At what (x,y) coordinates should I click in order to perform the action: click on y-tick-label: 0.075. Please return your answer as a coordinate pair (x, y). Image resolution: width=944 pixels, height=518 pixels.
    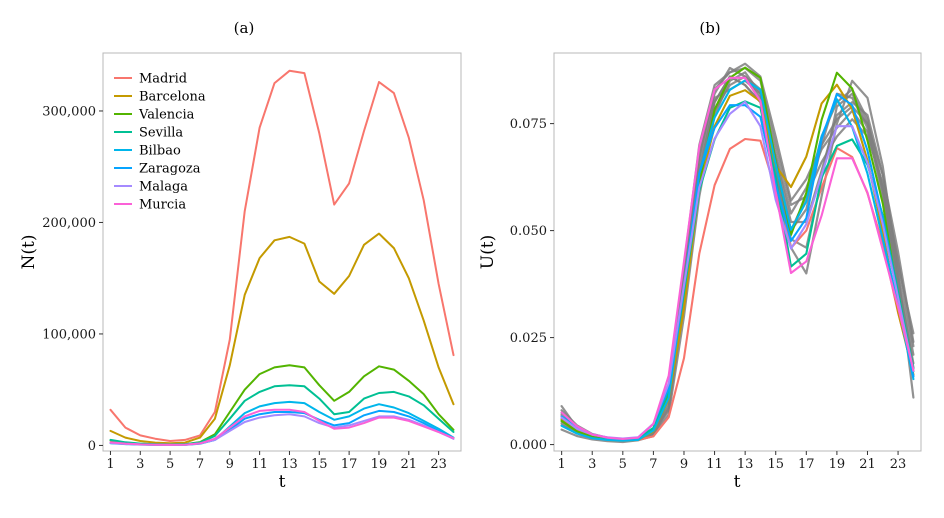
    Looking at the image, I should click on (528, 124).